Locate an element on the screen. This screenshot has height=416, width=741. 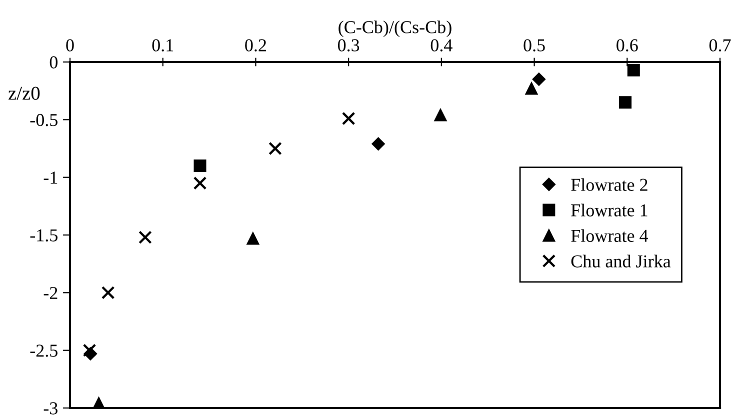
y-tick-label: -0.5 is located at coordinates (44, 120).